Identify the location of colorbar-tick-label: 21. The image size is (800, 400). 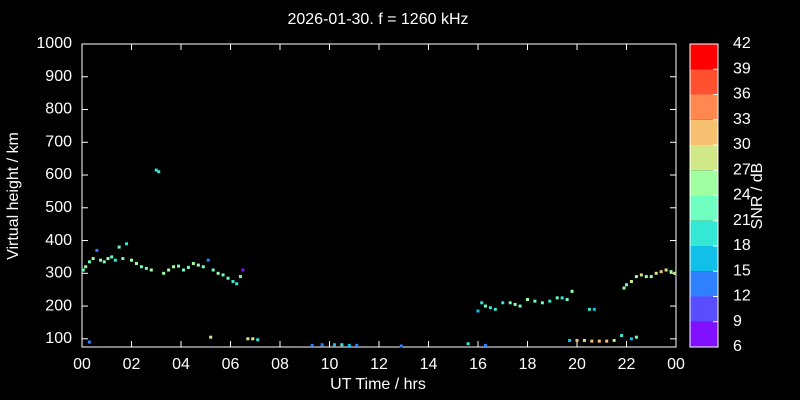
(742, 220).